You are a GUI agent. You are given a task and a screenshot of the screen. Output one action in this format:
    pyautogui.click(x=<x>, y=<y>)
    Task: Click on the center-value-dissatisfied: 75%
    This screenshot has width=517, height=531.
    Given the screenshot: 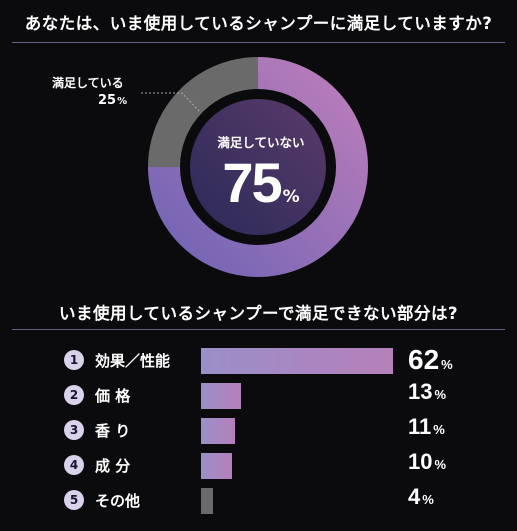 What is the action you would take?
    pyautogui.click(x=261, y=182)
    